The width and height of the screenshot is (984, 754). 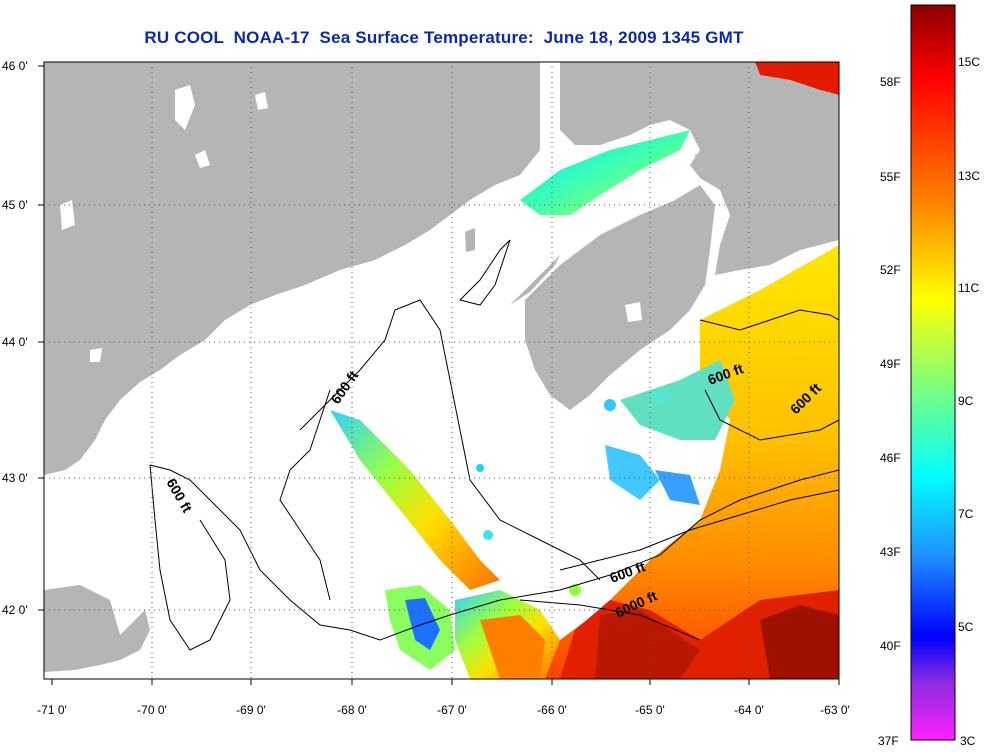 I want to click on lon-tick-label: -70 0', so click(x=152, y=710).